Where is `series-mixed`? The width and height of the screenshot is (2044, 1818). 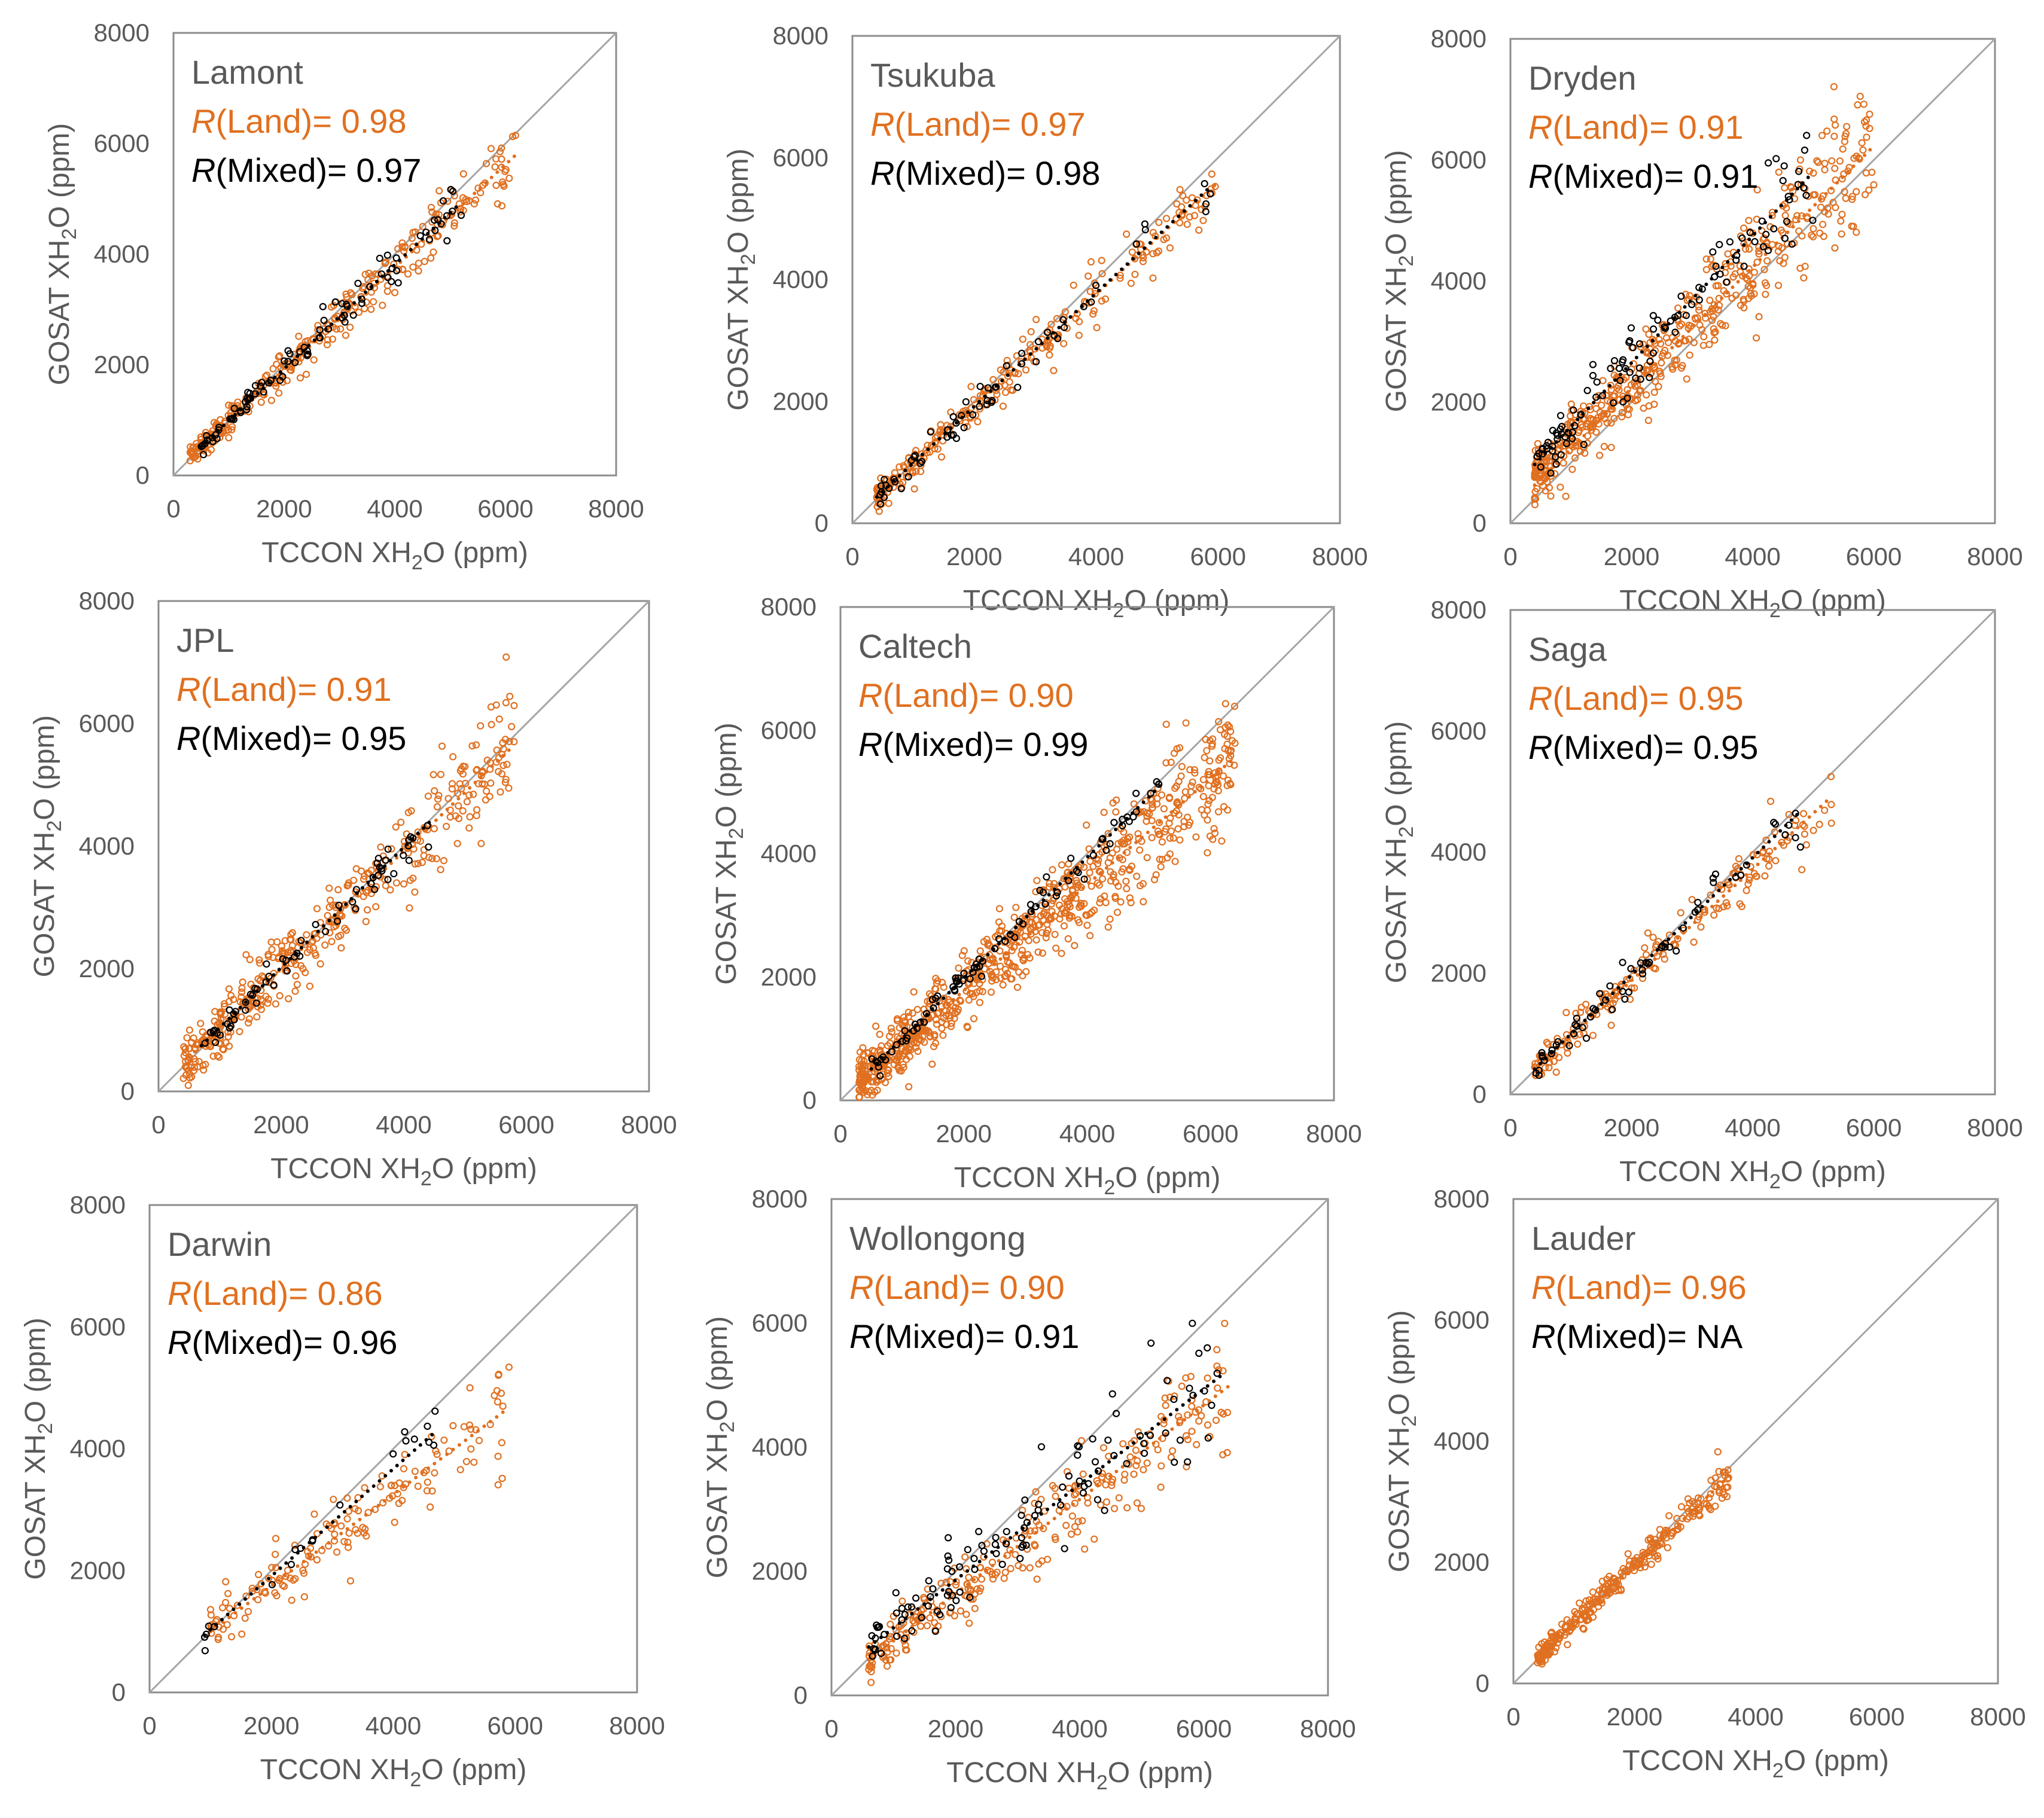
series-mixed is located at coordinates (1044, 344).